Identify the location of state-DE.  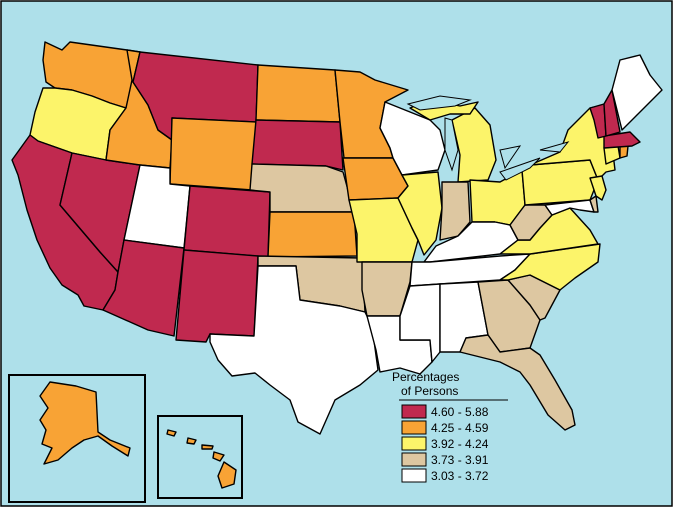
(594, 204).